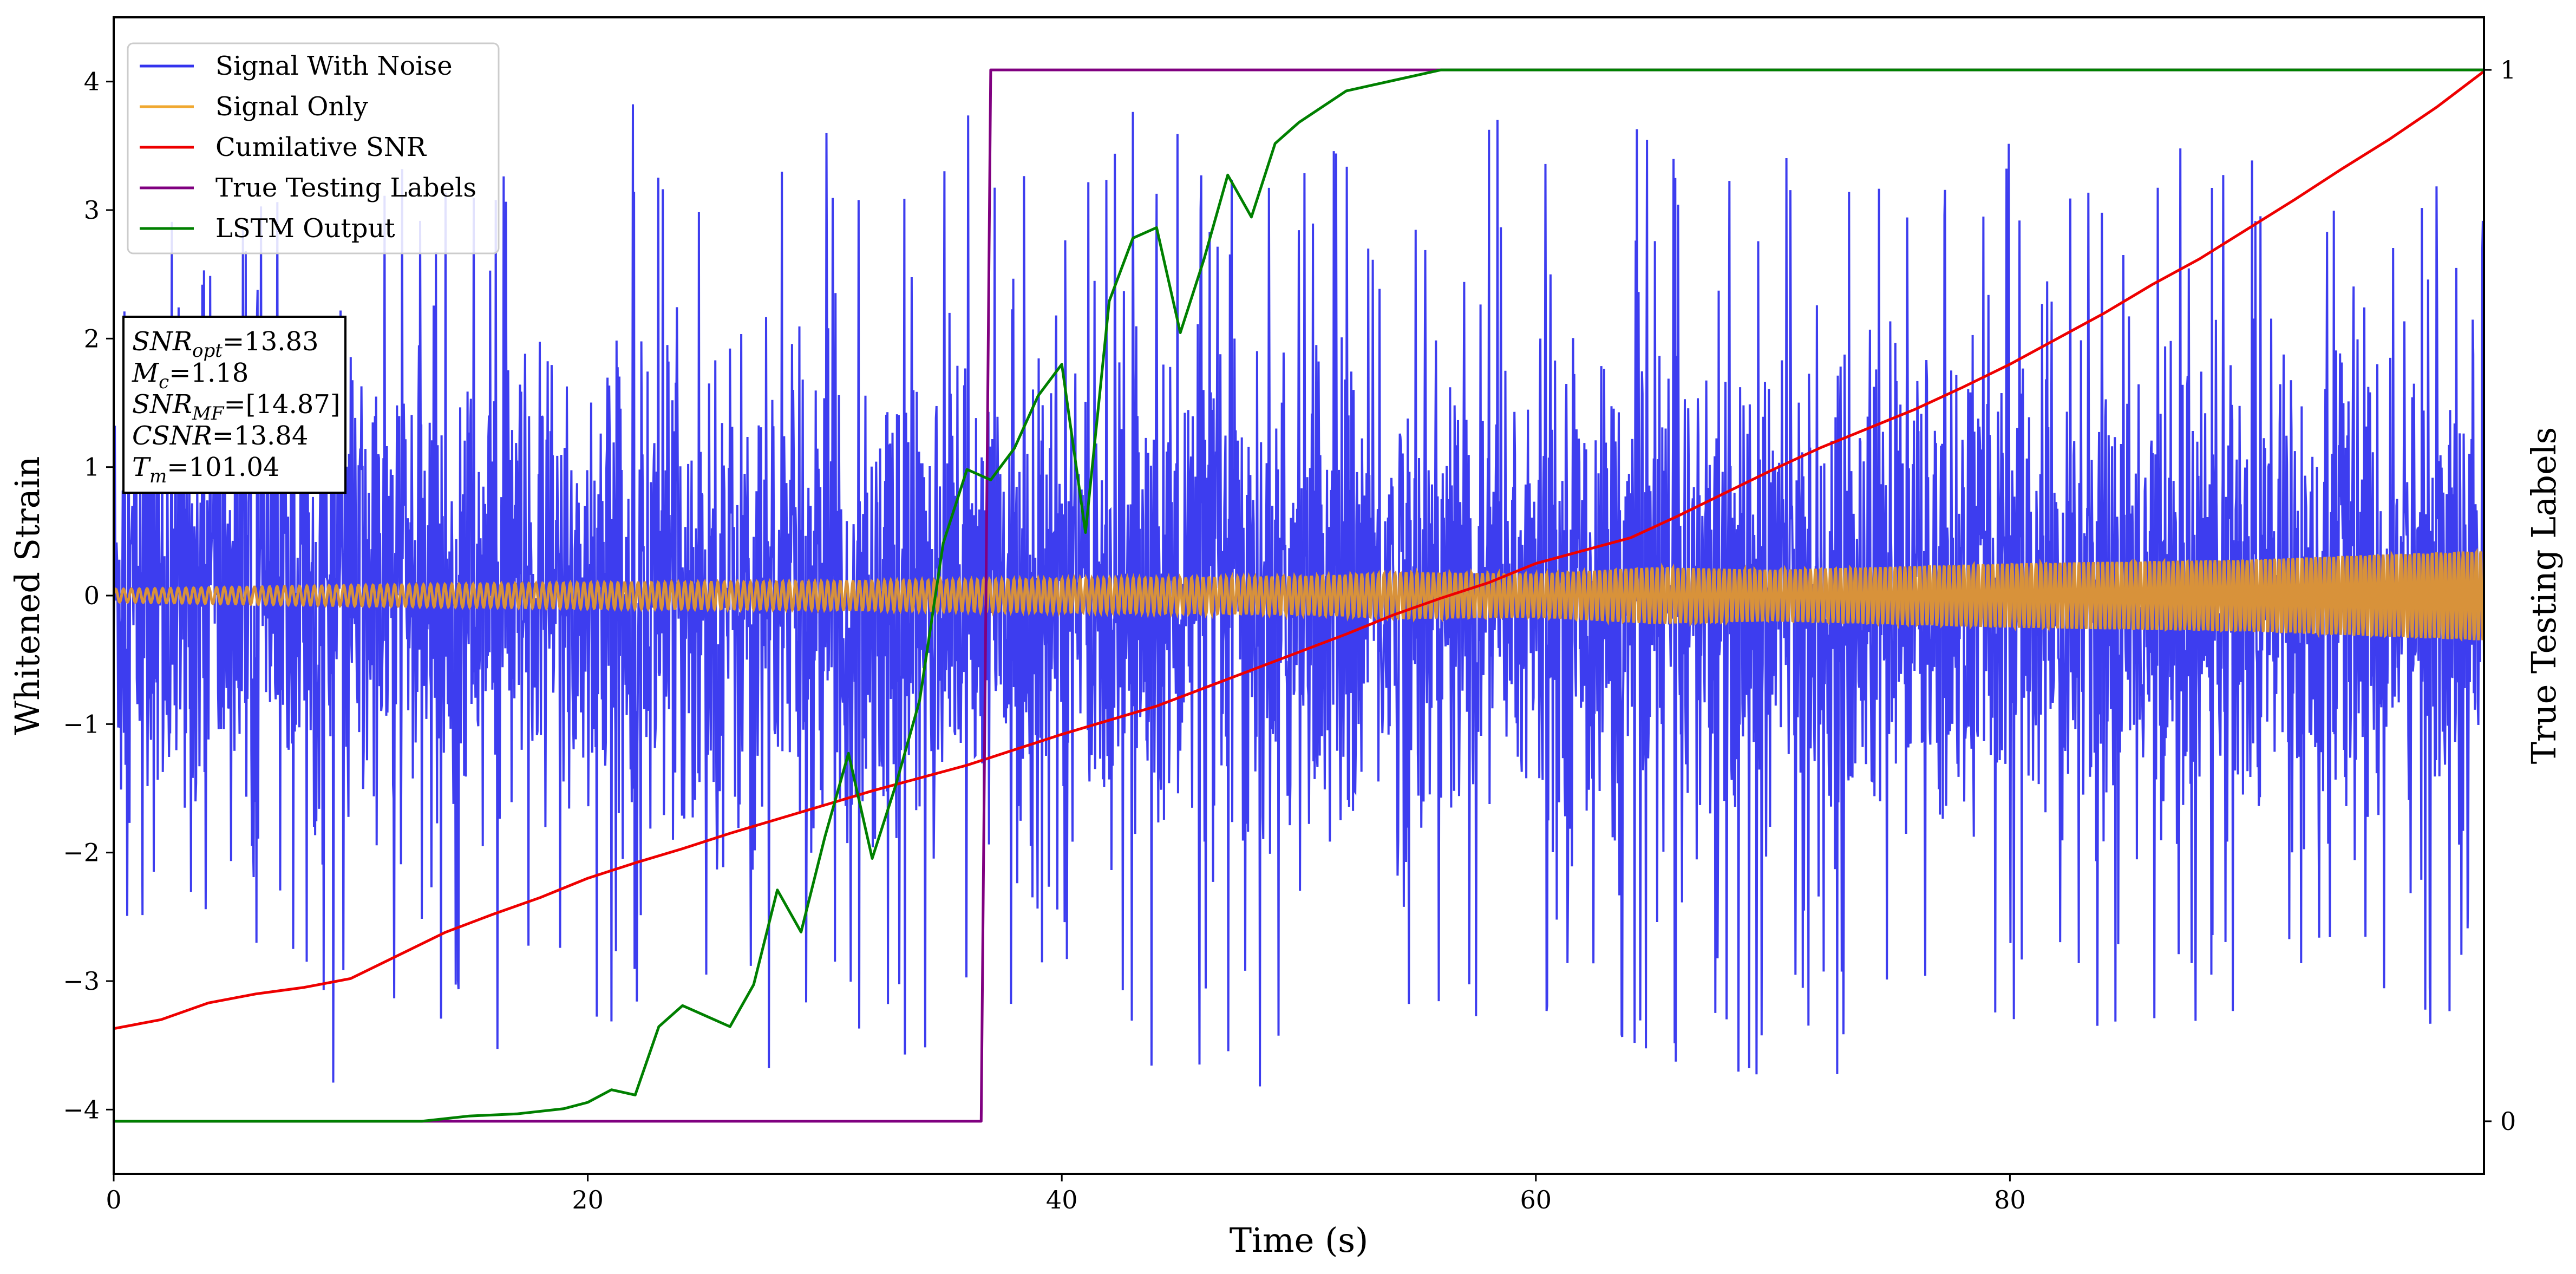 The height and width of the screenshot is (1274, 2576). Describe the element at coordinates (82, 852) in the screenshot. I see `y-tick-label: −2` at that location.